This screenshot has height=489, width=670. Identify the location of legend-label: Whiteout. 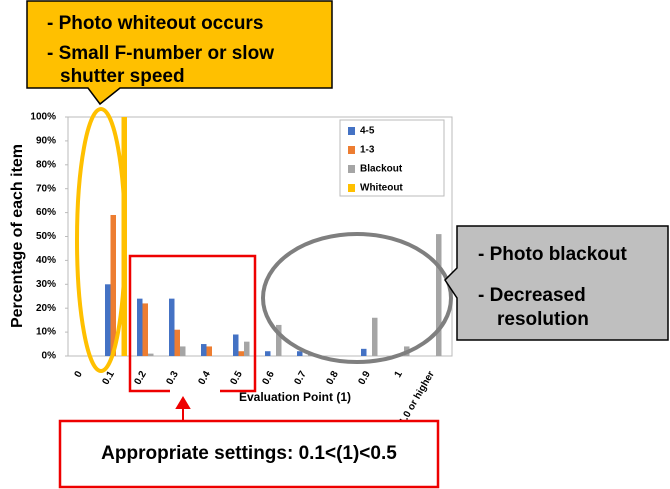
(381, 188).